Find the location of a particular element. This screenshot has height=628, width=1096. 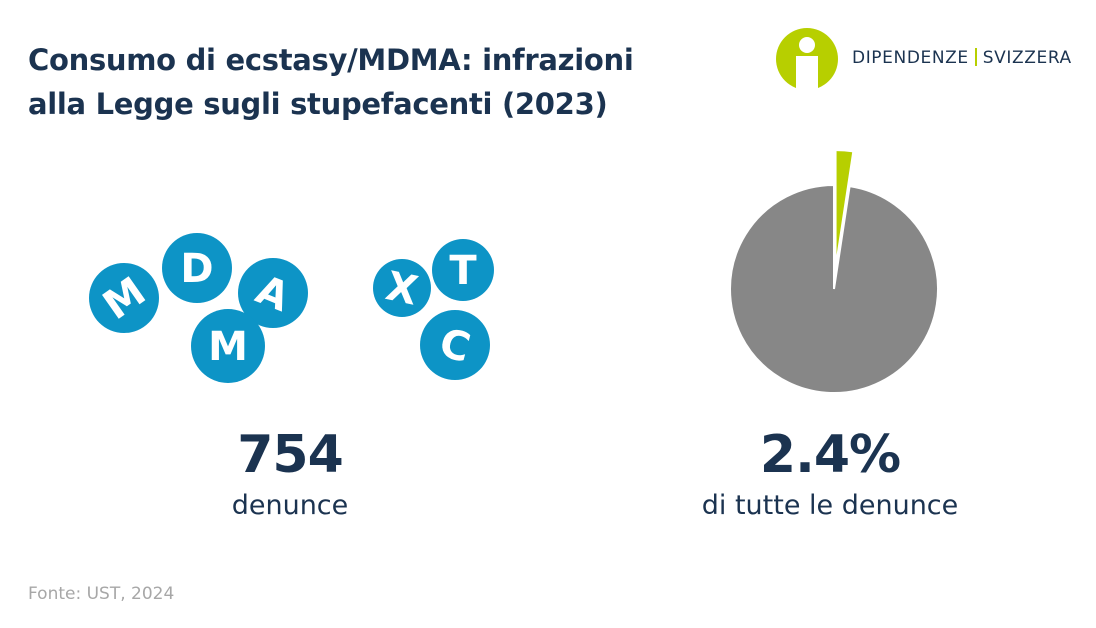

pill-a: A is located at coordinates (273, 293).